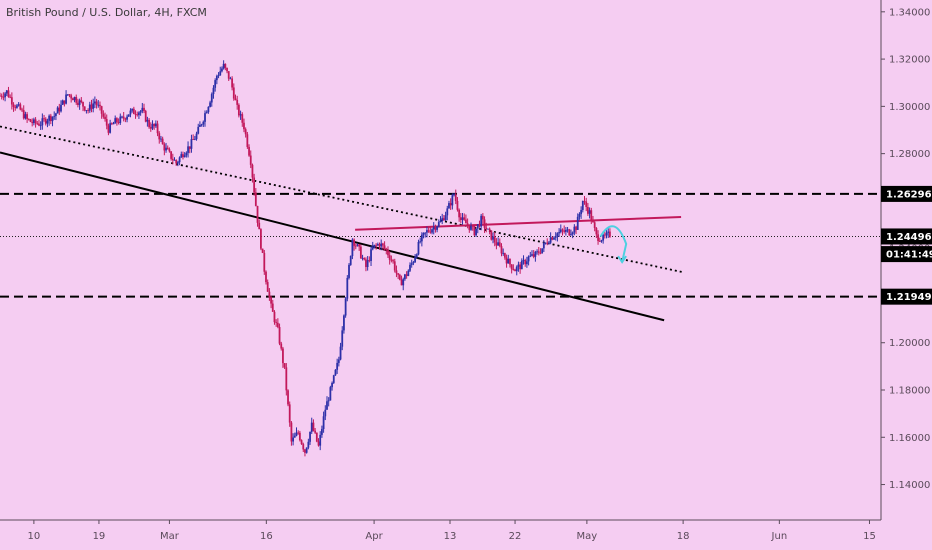  I want to click on y-tick-label: 1.32000, so click(909, 60).